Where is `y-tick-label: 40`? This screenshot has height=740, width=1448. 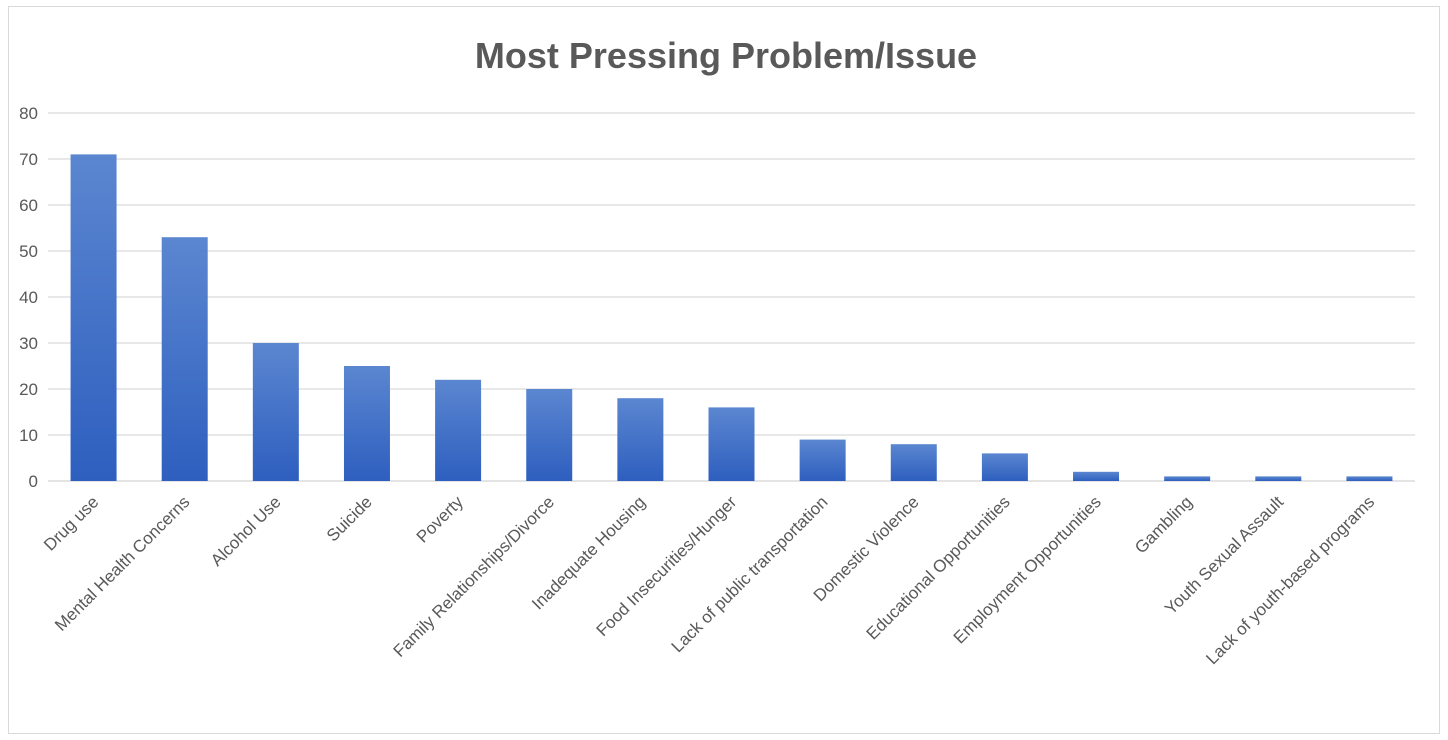 y-tick-label: 40 is located at coordinates (28, 297).